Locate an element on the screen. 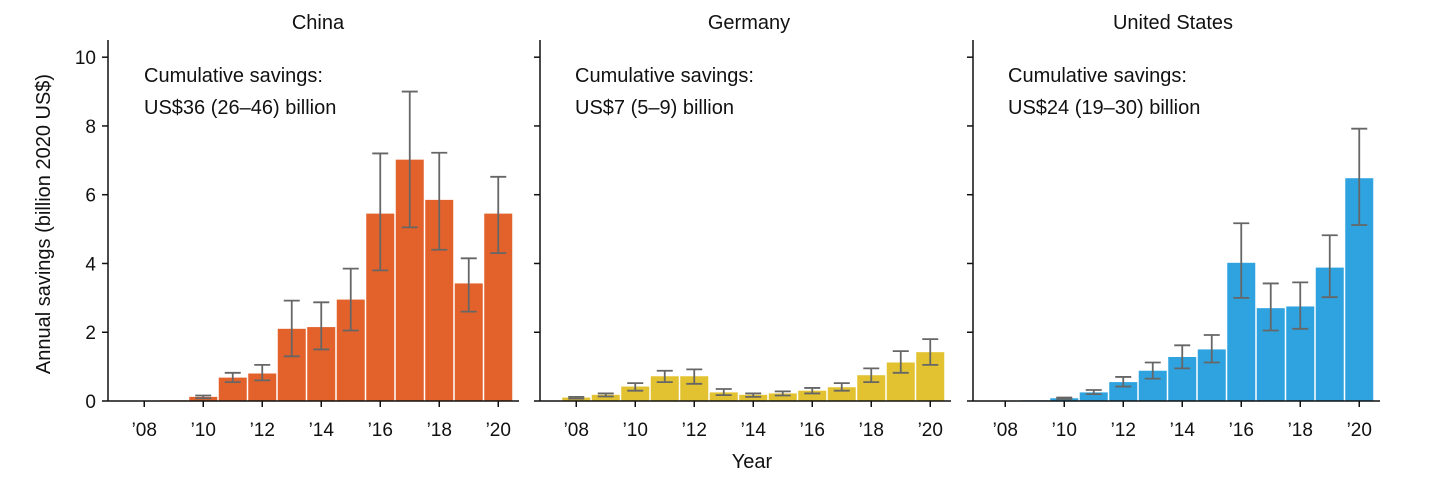 Image resolution: width=1430 pixels, height=488 pixels. bar-2015 is located at coordinates (782, 397).